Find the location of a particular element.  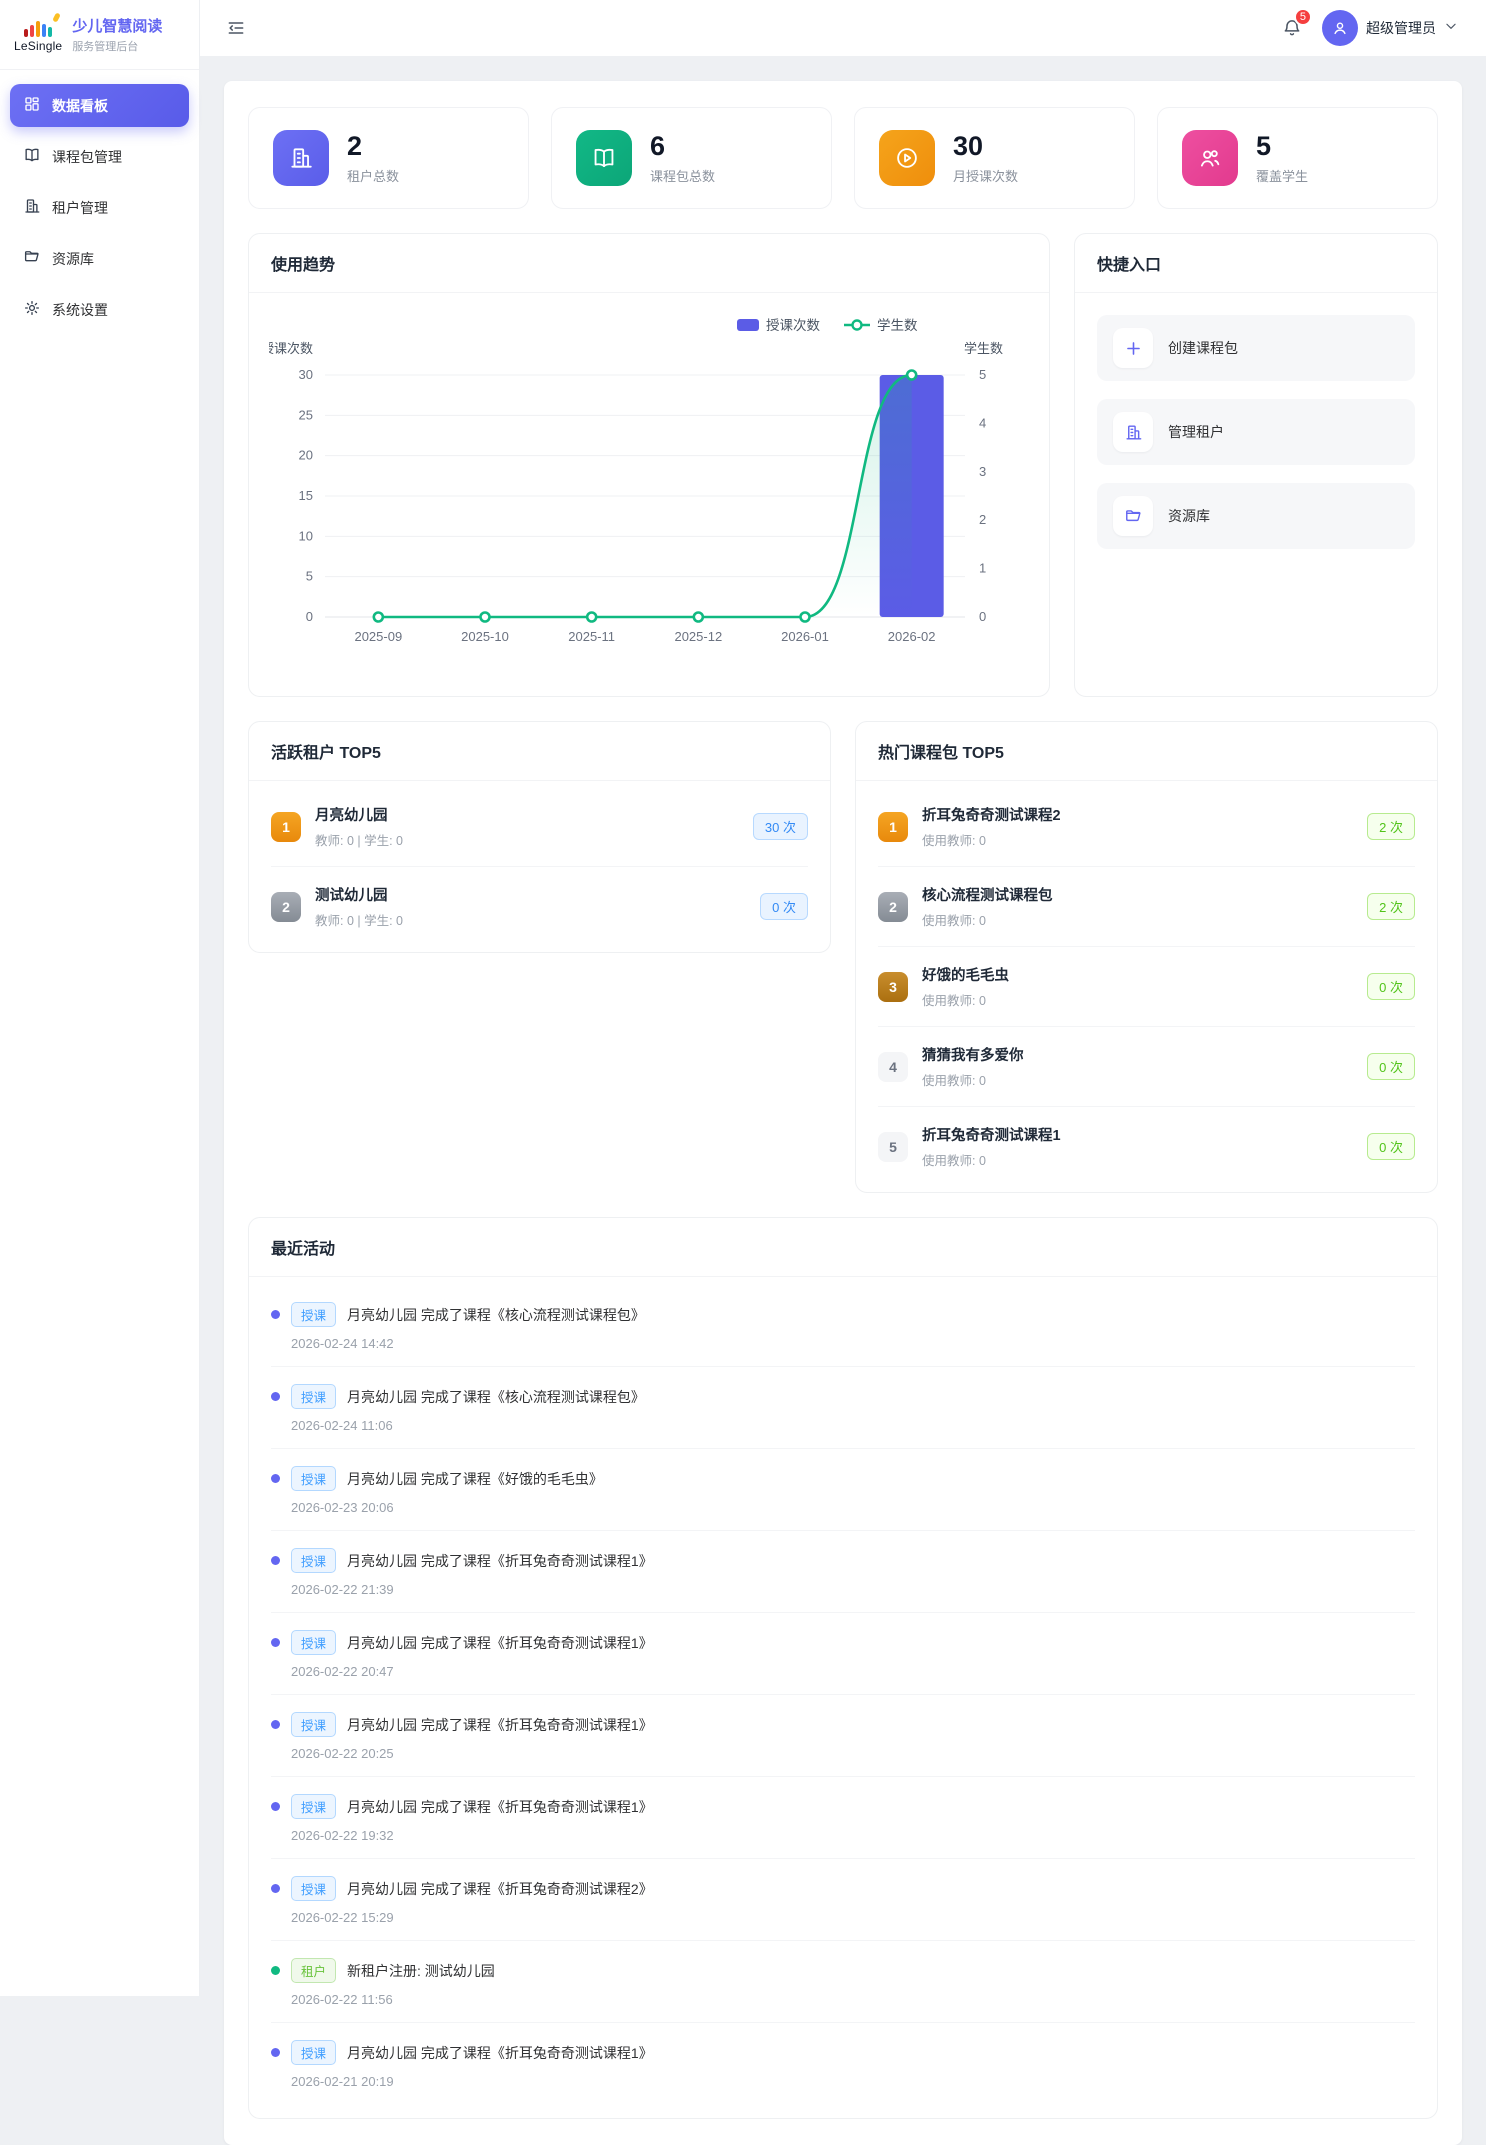

play-circle-icon is located at coordinates (907, 158).